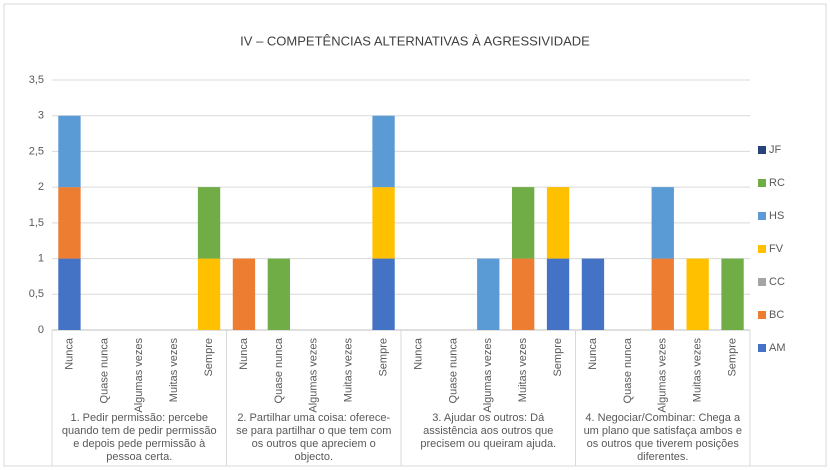 This screenshot has width=830, height=470. What do you see at coordinates (776, 315) in the screenshot?
I see `legend-label: BC` at bounding box center [776, 315].